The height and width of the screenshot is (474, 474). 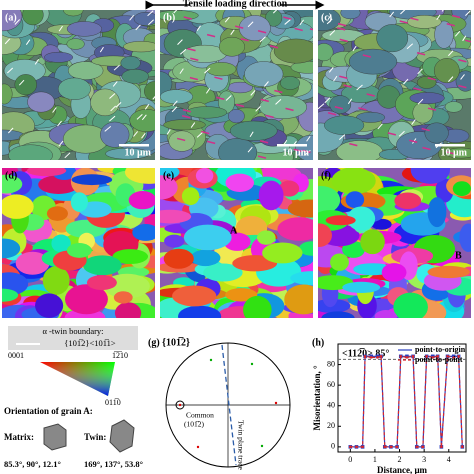 I want to click on x-tick-label: 0, so click(x=350, y=459).